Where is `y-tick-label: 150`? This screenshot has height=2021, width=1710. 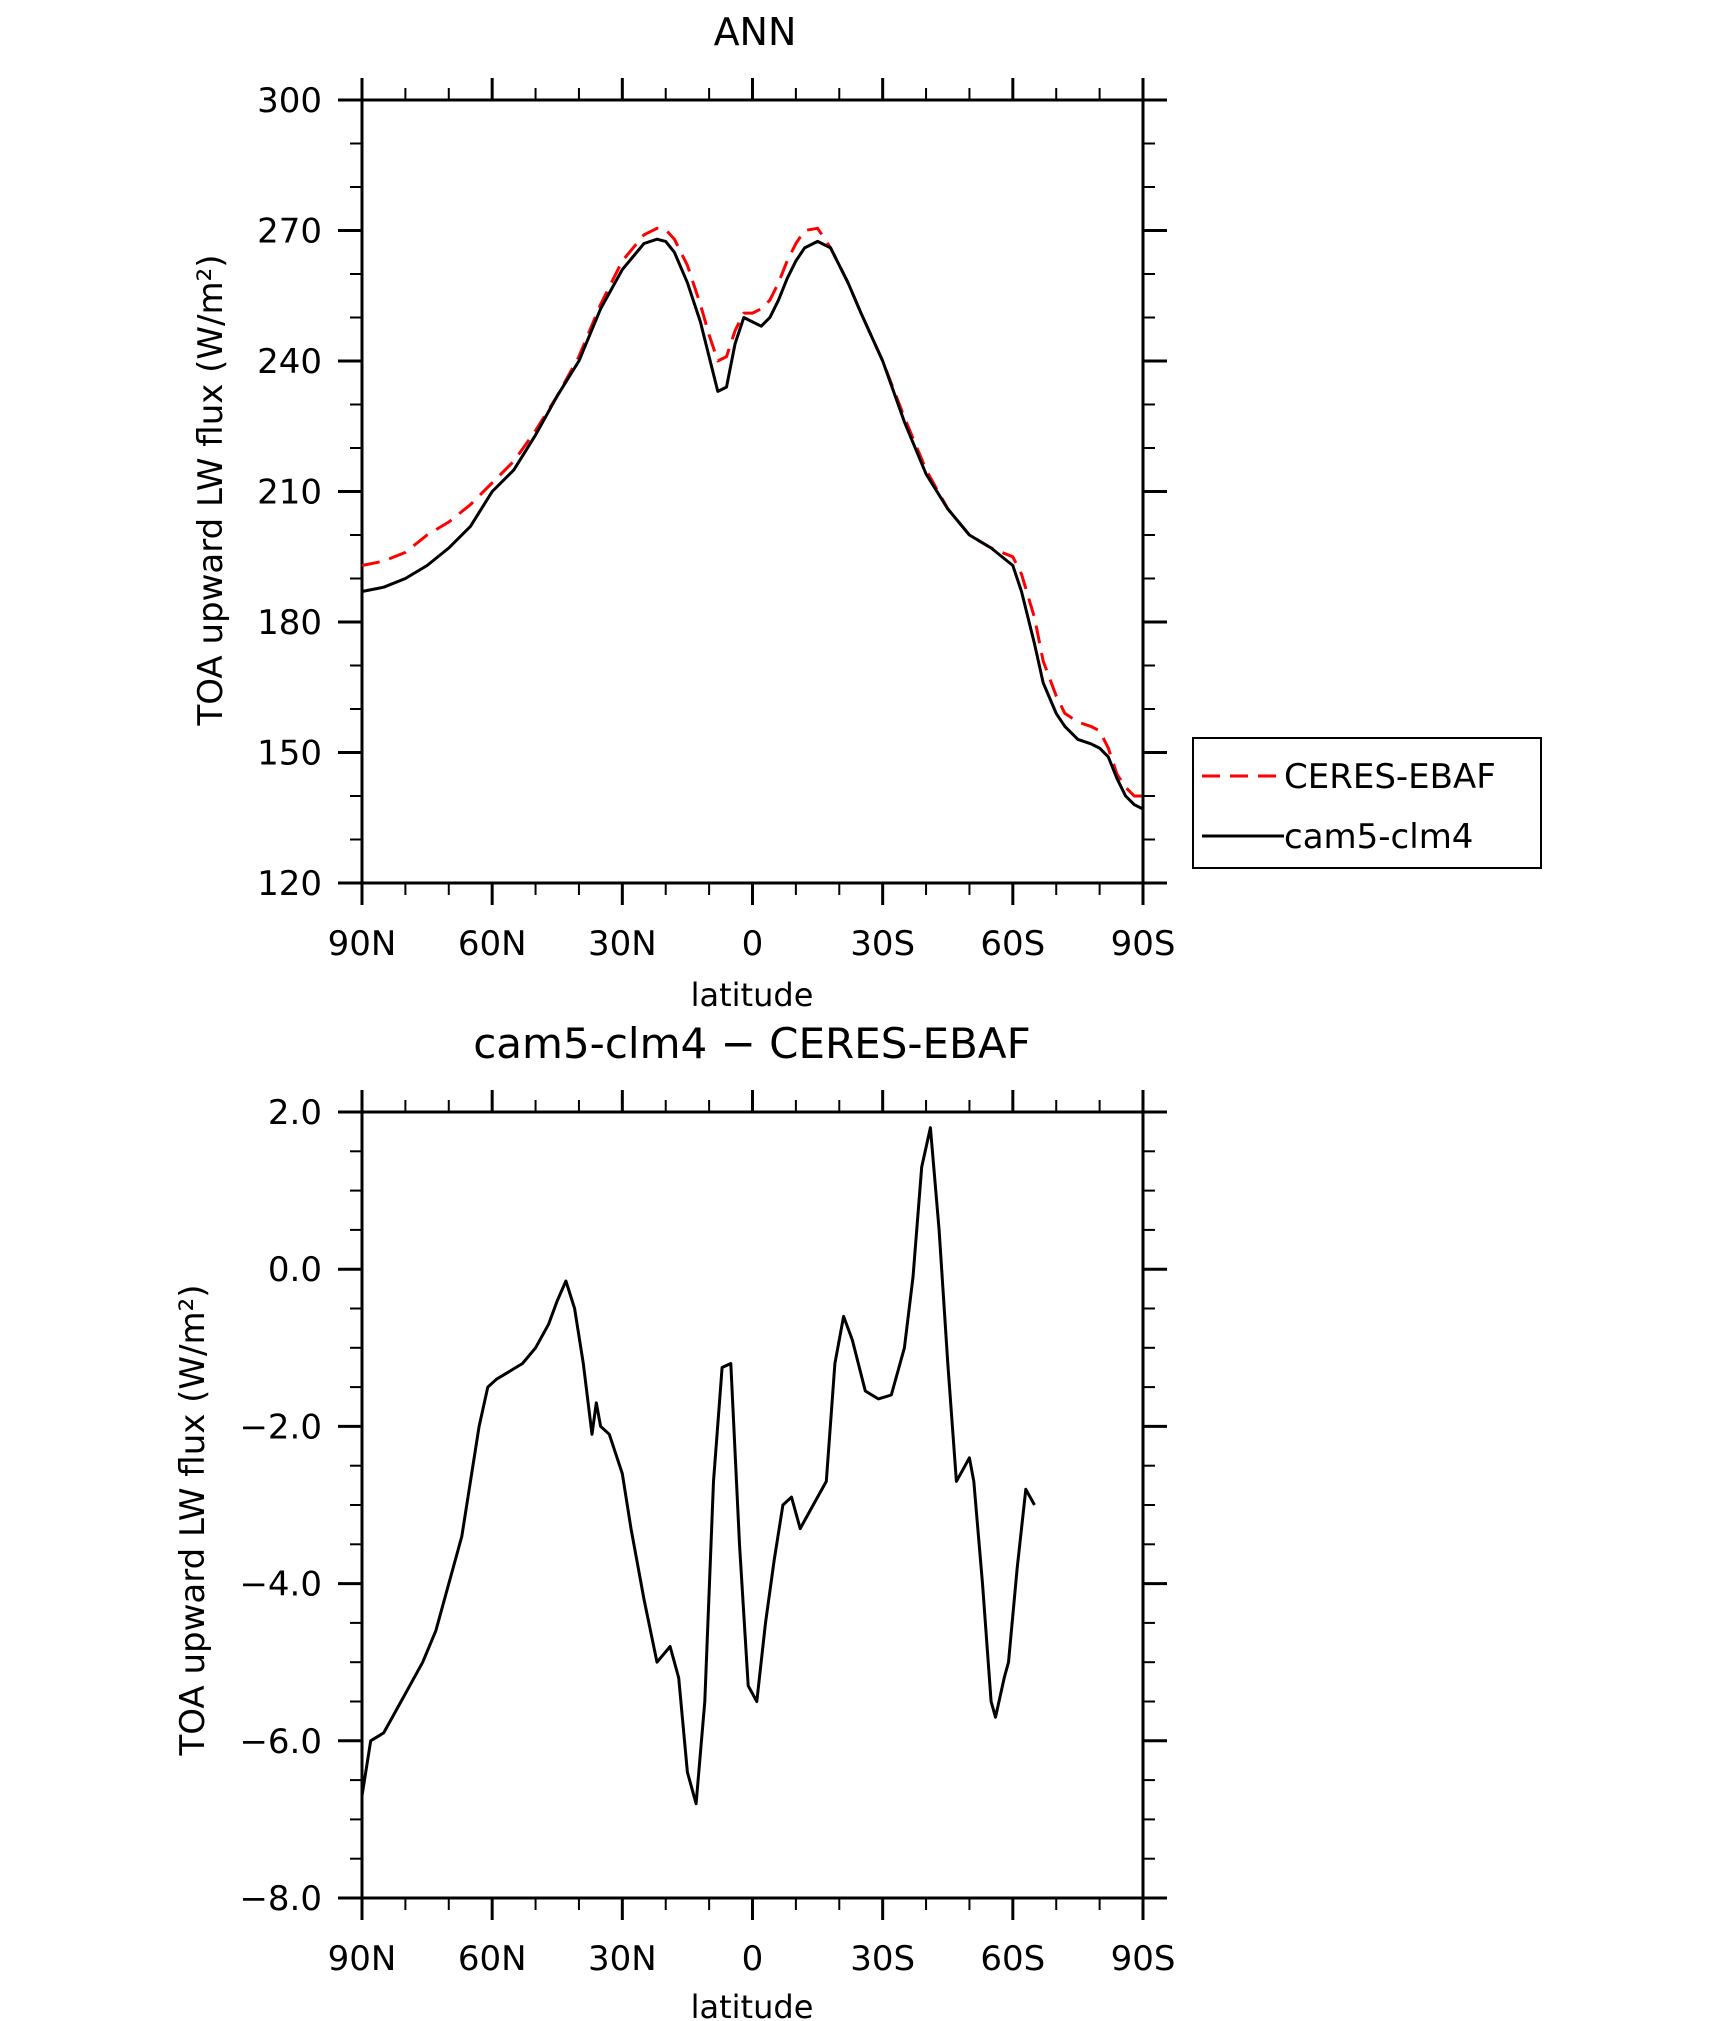 y-tick-label: 150 is located at coordinates (289, 754).